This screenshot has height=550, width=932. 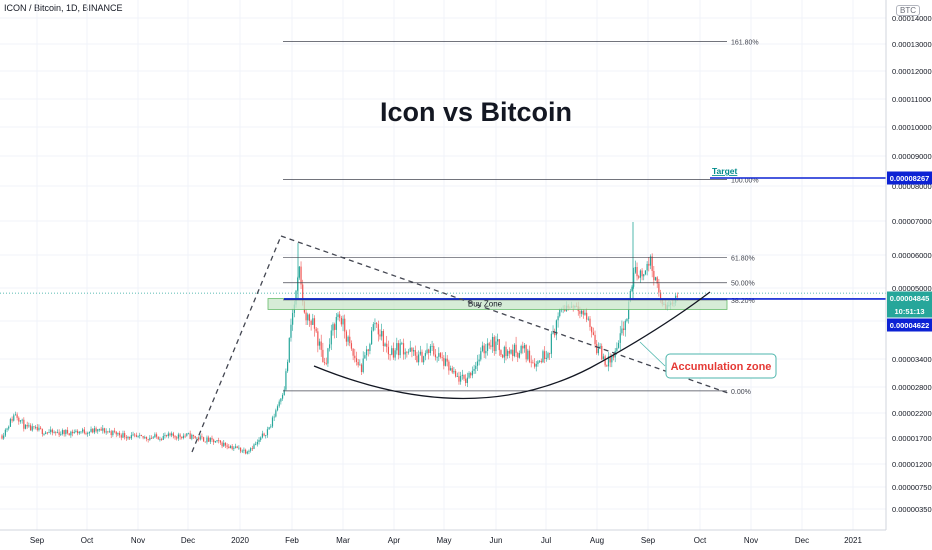 I want to click on price-marker, so click(x=909, y=325).